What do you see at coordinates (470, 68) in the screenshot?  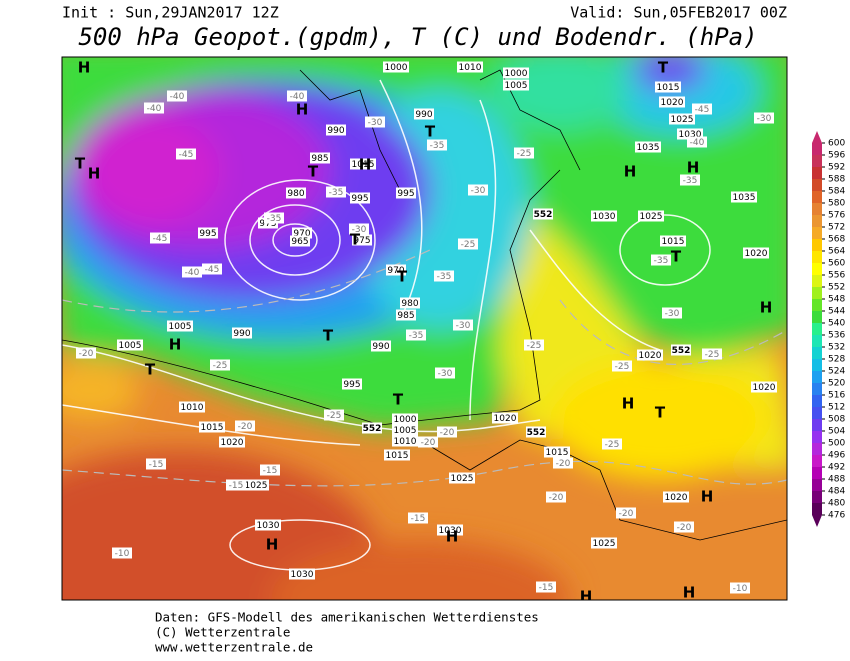 I see `pressure-label: 1010` at bounding box center [470, 68].